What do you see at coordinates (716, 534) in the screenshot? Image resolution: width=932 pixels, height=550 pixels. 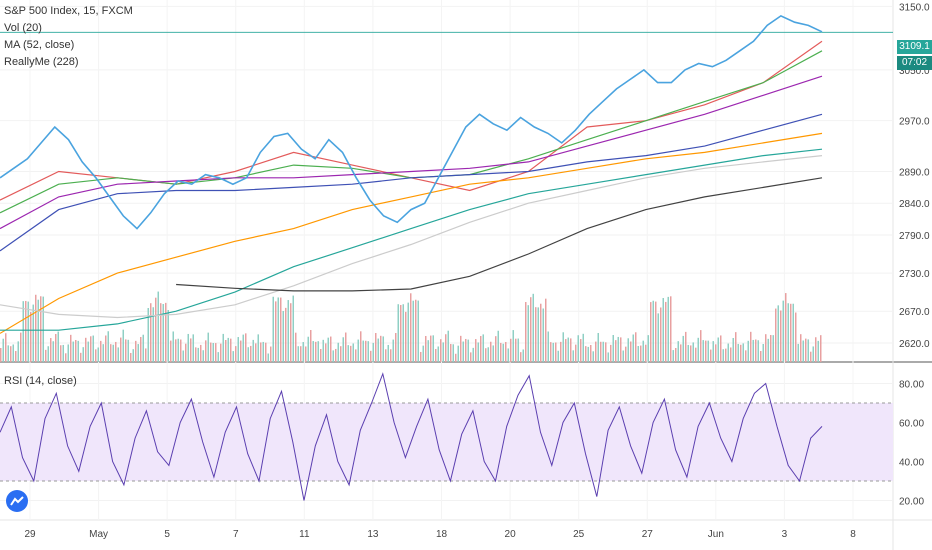 I see `time-tick-label: Jun` at bounding box center [716, 534].